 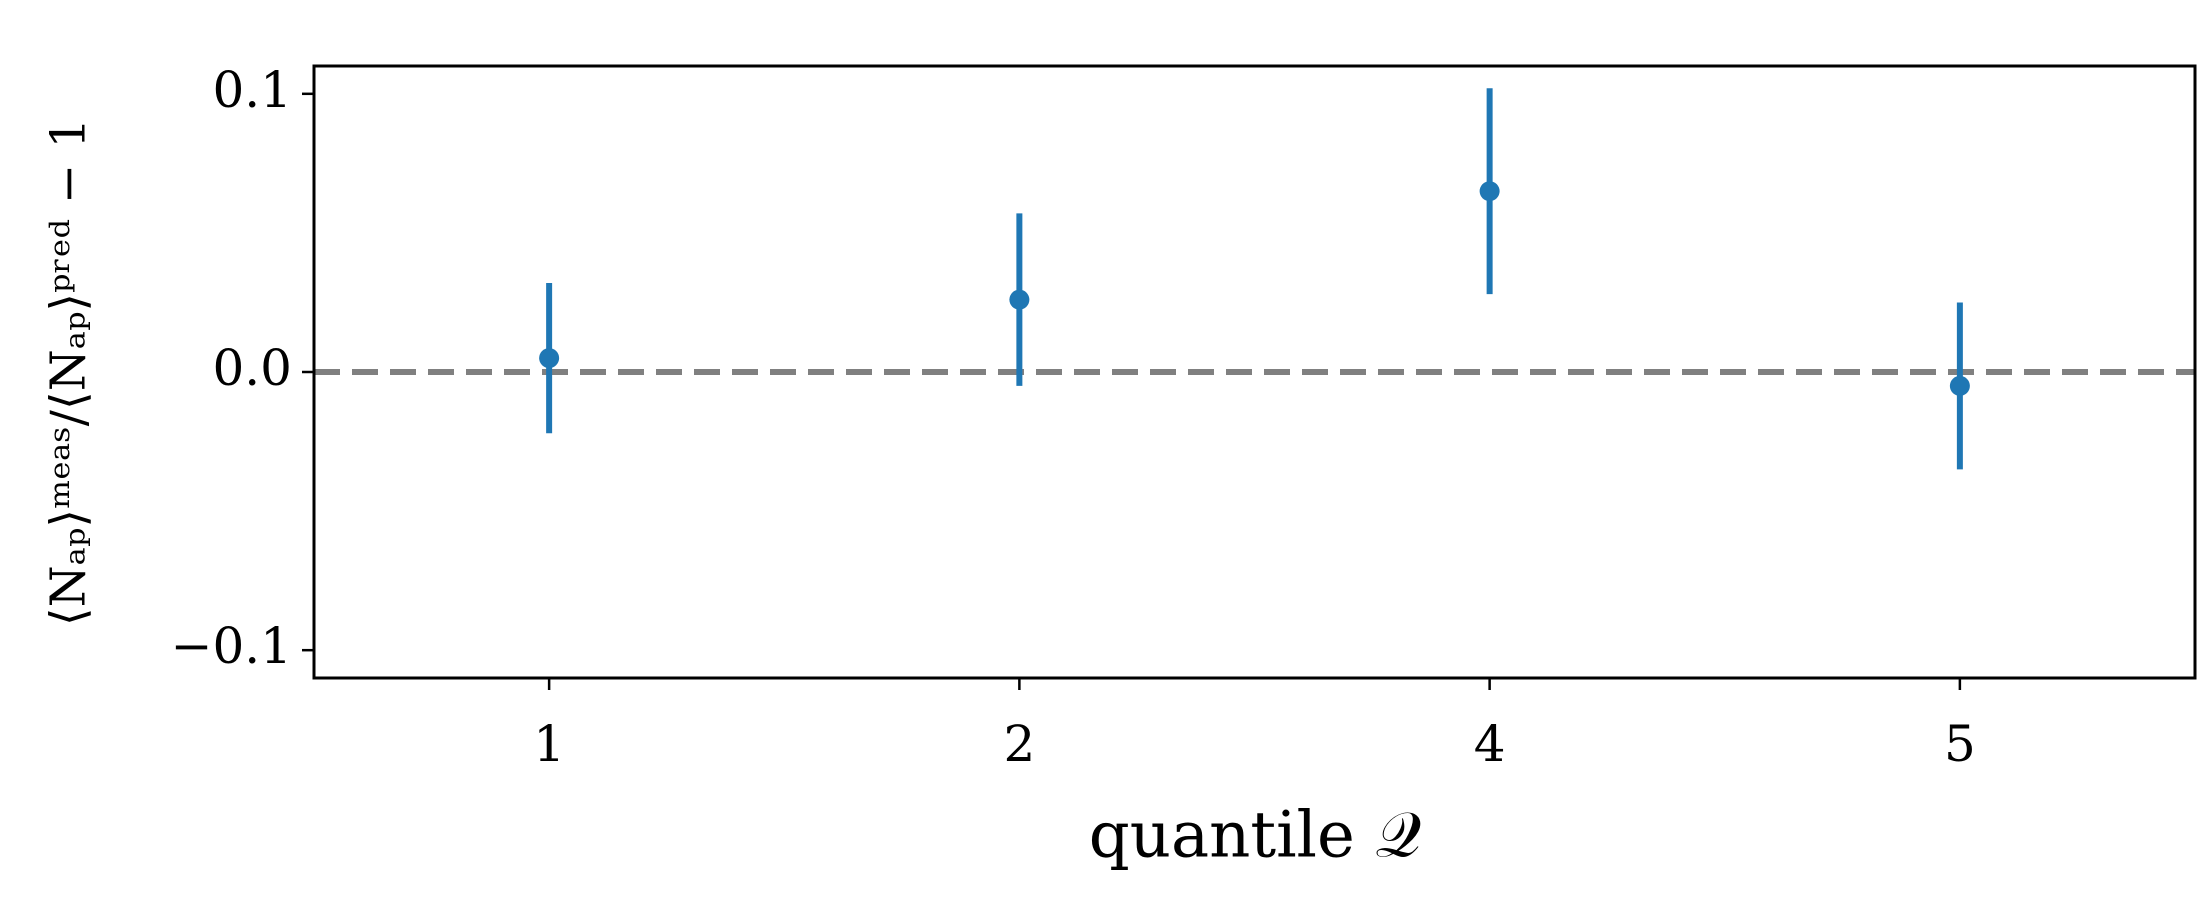 What do you see at coordinates (1960, 744) in the screenshot?
I see `x-tick-label: 5` at bounding box center [1960, 744].